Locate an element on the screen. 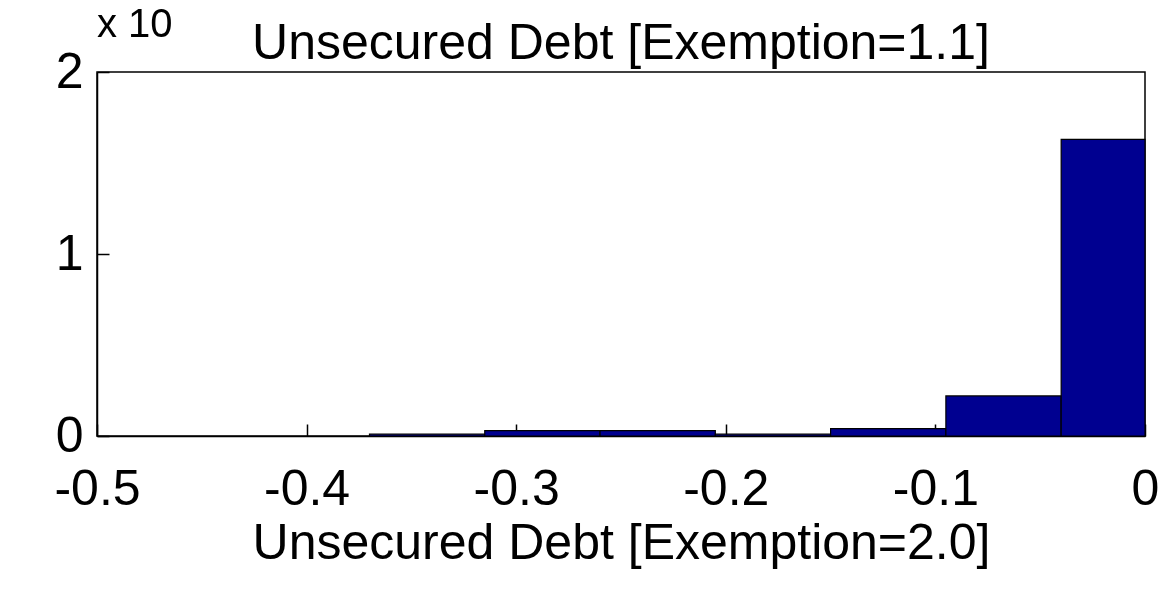 The width and height of the screenshot is (1163, 589). x-tick-label: -0.4 is located at coordinates (307, 487).